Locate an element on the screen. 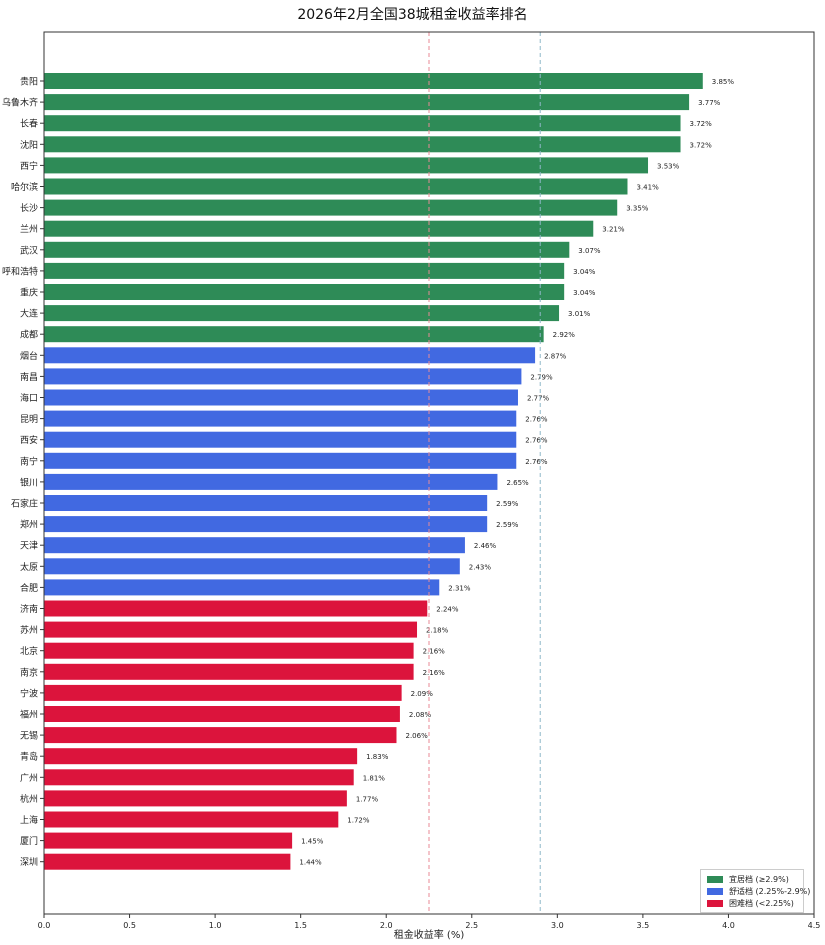 The width and height of the screenshot is (825, 945). value-label-37: 1.45% is located at coordinates (312, 842).